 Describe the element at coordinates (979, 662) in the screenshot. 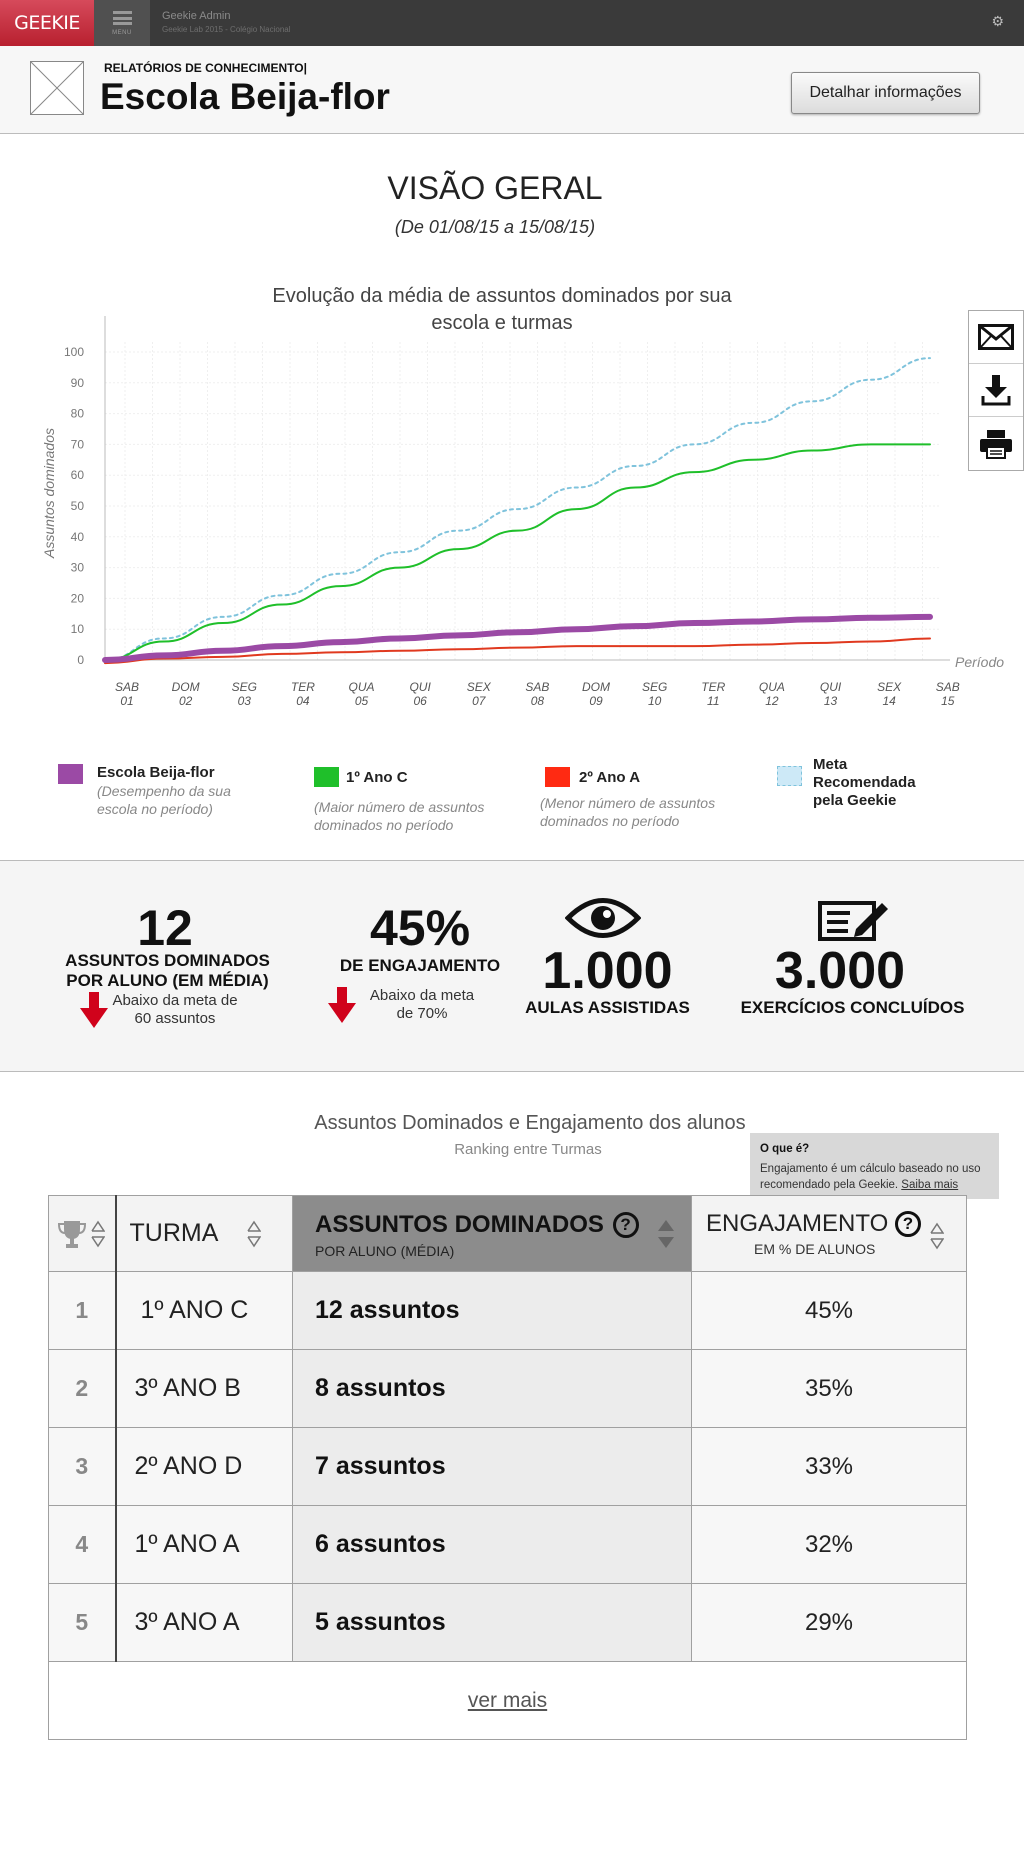

I see `x-axis-label: Período` at that location.